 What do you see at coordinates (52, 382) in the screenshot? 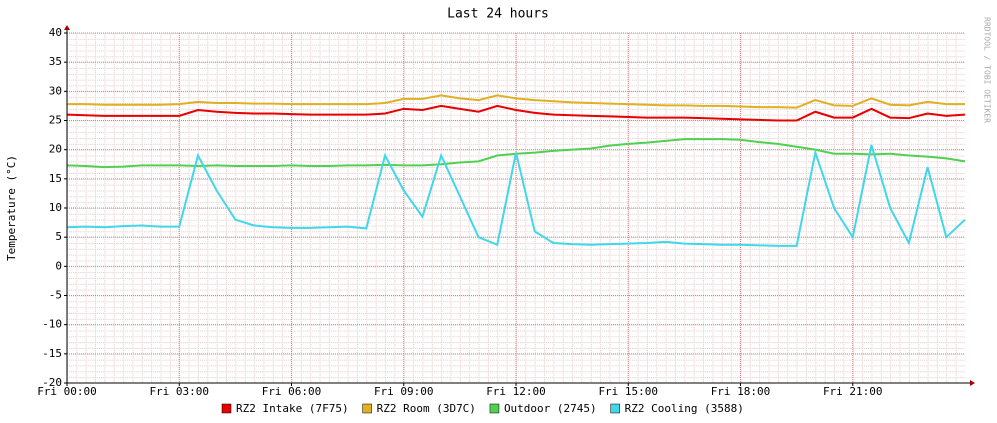
I see `y-tick-label: -20` at bounding box center [52, 382].